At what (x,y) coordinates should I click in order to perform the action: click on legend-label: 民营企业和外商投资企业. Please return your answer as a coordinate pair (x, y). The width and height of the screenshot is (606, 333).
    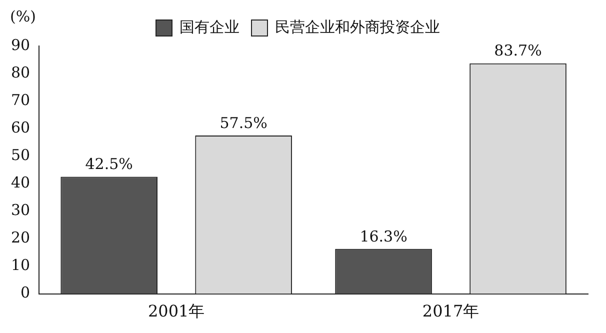
    Looking at the image, I should click on (357, 27).